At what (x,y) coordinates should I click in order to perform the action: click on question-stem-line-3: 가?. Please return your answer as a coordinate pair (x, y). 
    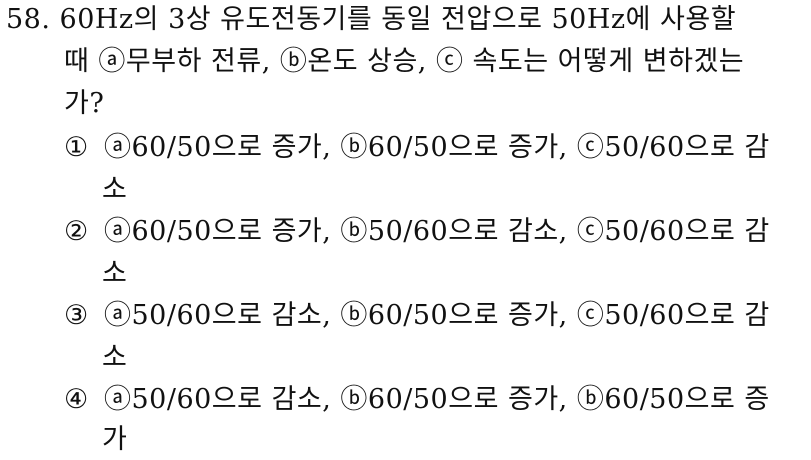
    Looking at the image, I should click on (84, 103).